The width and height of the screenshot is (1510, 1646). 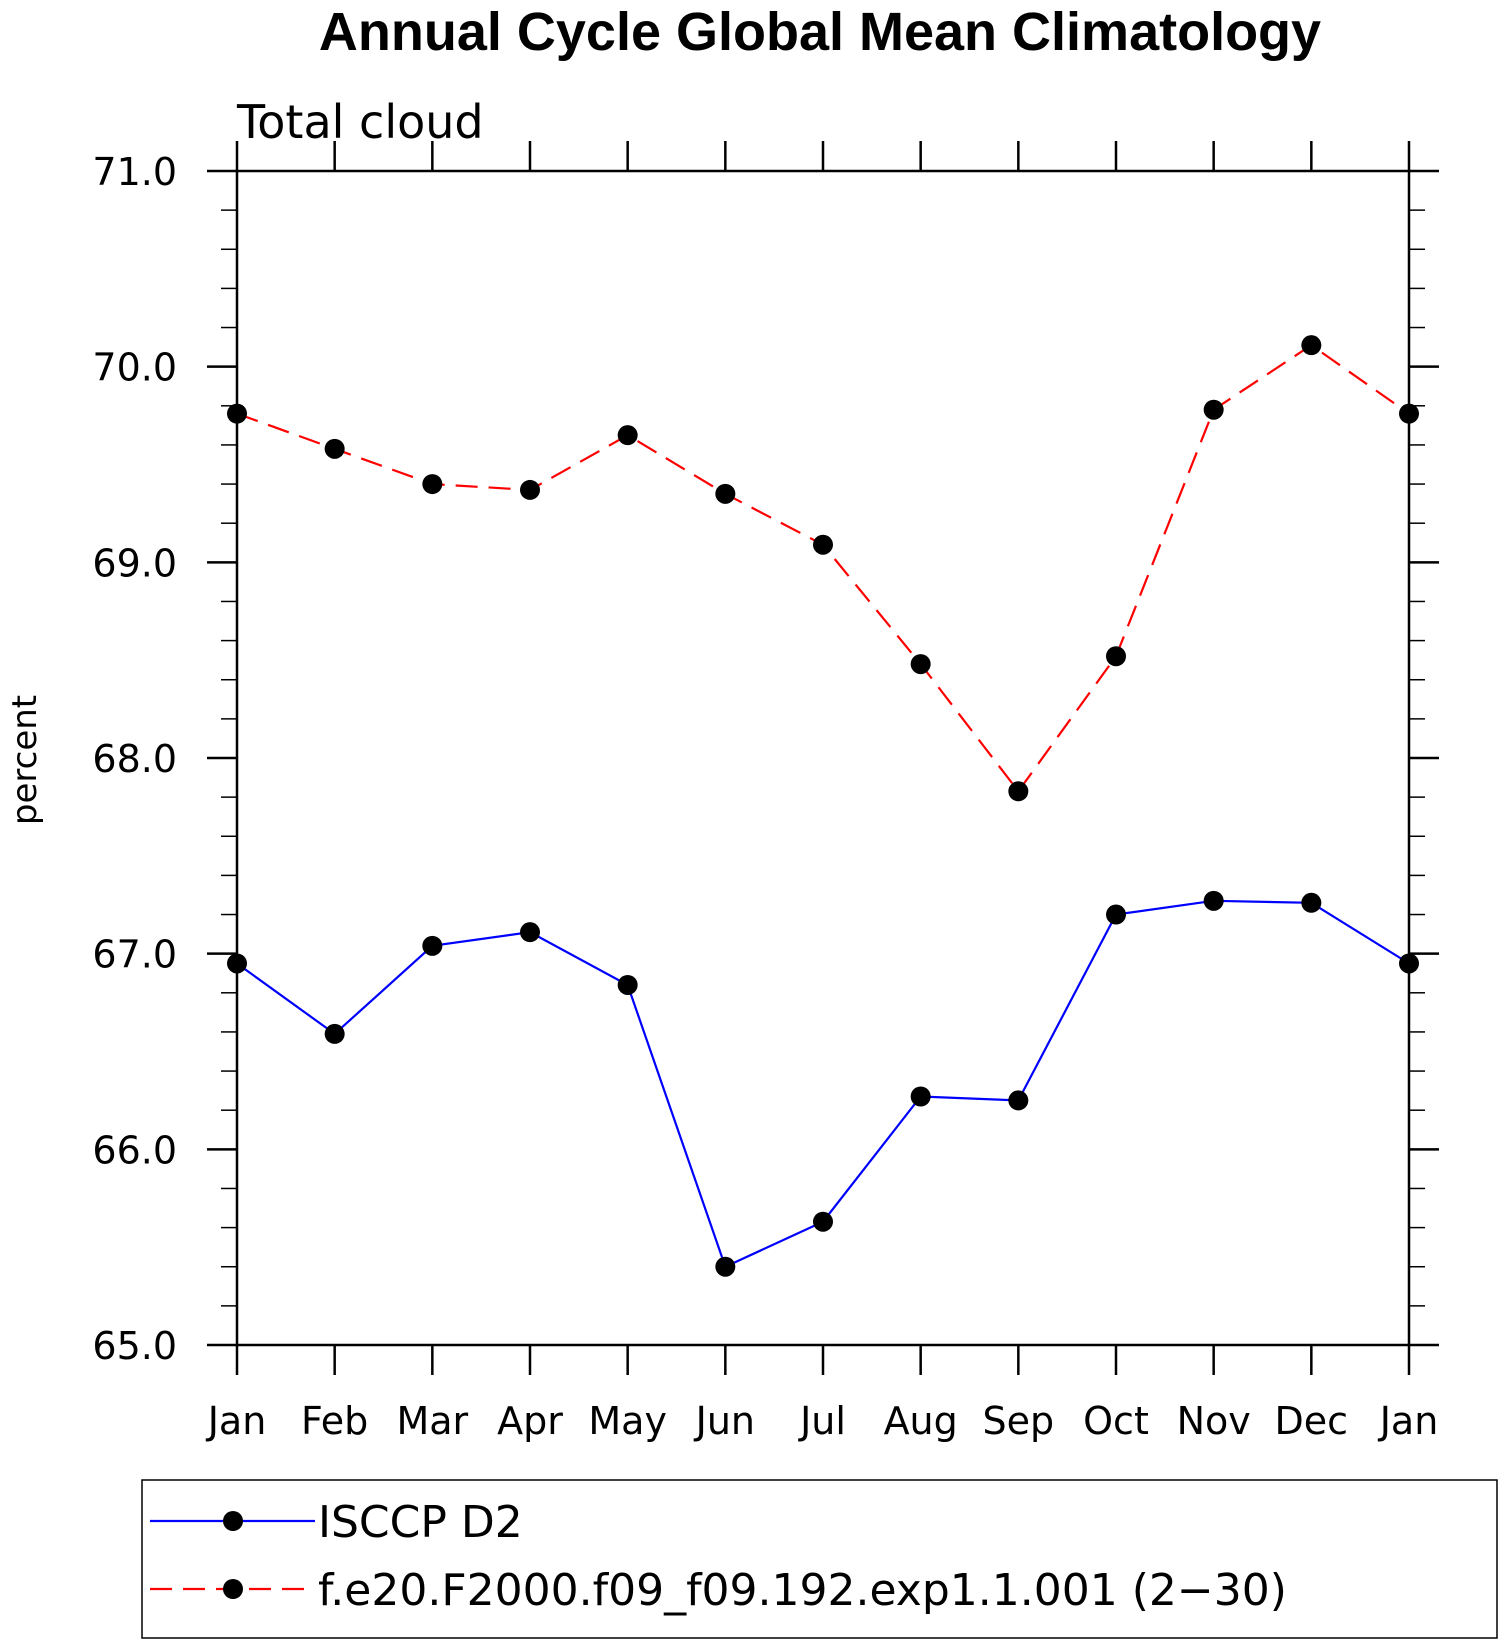 I want to click on y-tick-label: 66.0, so click(x=134, y=1150).